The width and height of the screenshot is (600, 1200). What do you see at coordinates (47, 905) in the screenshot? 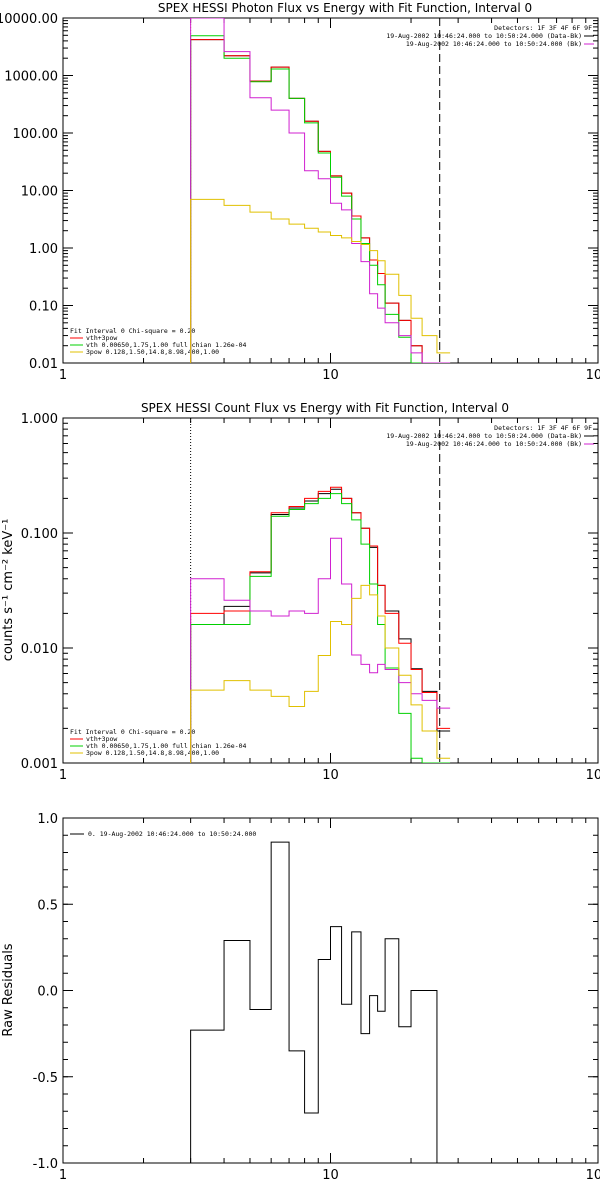
I see `residual-ytick-label: 0.5` at bounding box center [47, 905].